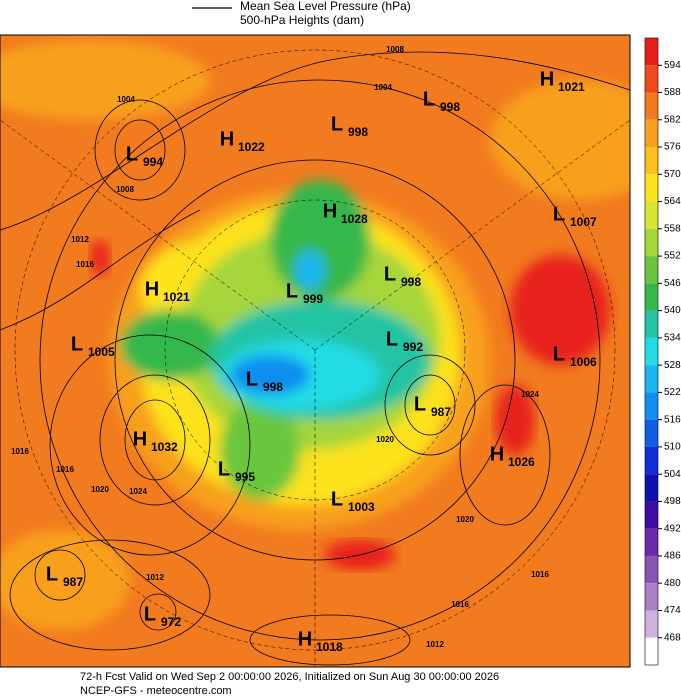 This screenshot has height=700, width=681. Describe the element at coordinates (583, 362) in the screenshot. I see `center-pressure: 1006` at that location.